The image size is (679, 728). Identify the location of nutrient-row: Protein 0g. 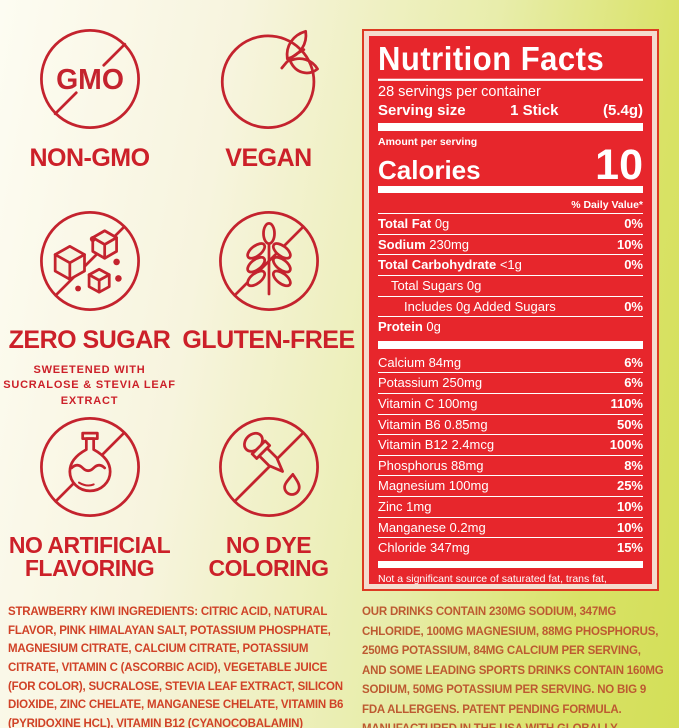
(510, 326).